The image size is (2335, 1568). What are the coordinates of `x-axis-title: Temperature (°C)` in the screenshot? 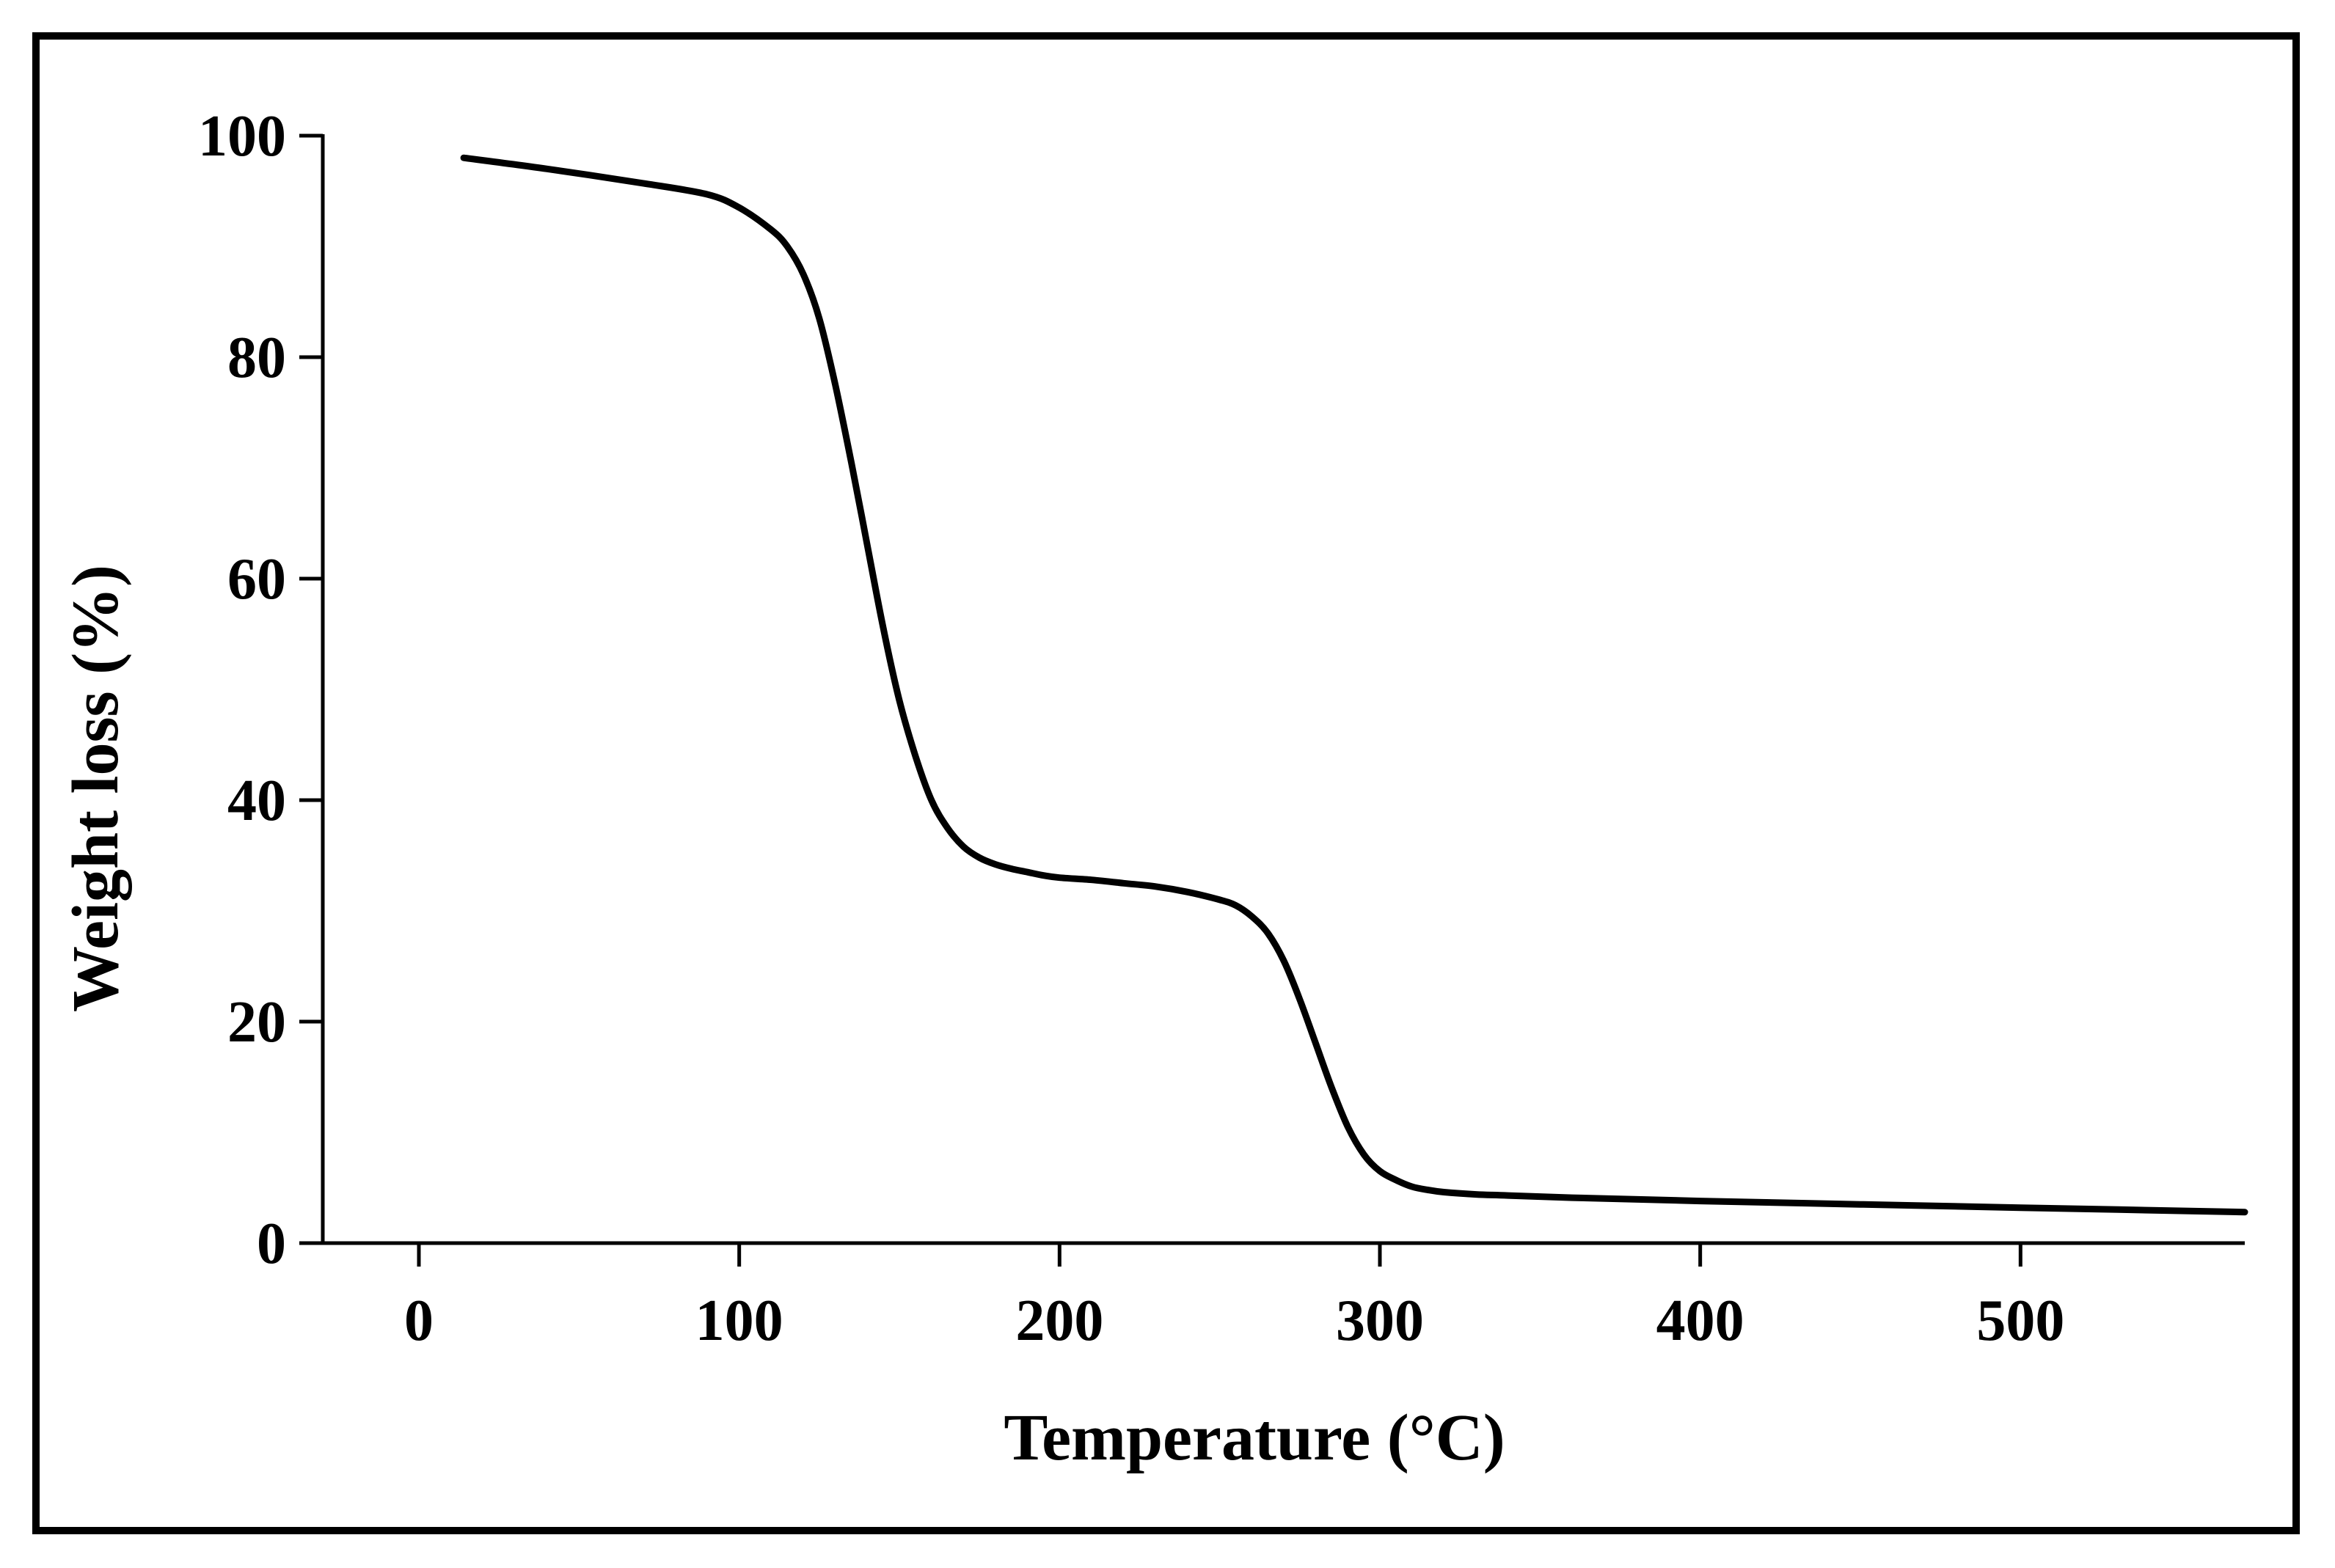 It's located at (1254, 1438).